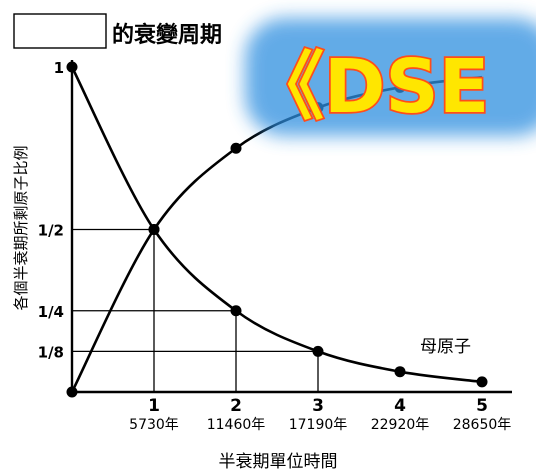 This screenshot has width=536, height=476. Describe the element at coordinates (445, 347) in the screenshot. I see `series-label-parent: 母原子` at that location.